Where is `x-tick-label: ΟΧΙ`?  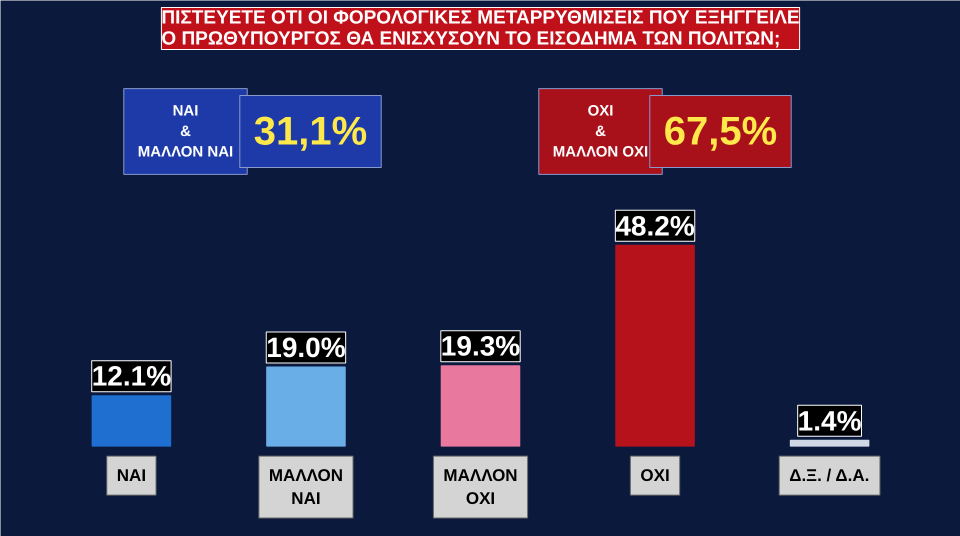 x-tick-label: ΟΧΙ is located at coordinates (655, 476).